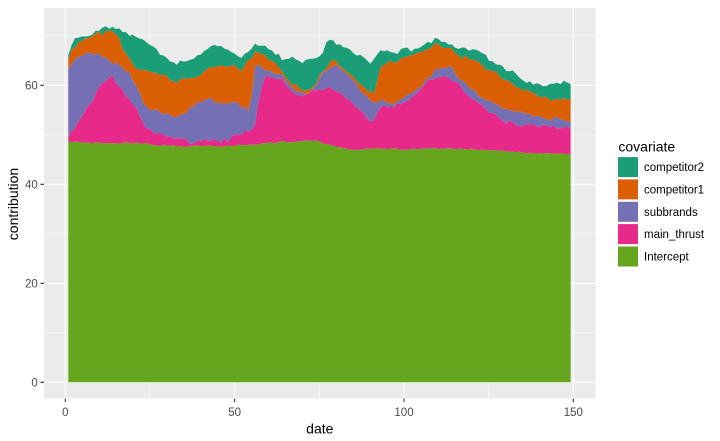 The image size is (720, 441). What do you see at coordinates (31, 186) in the screenshot?
I see `svg-text: 40` at bounding box center [31, 186].